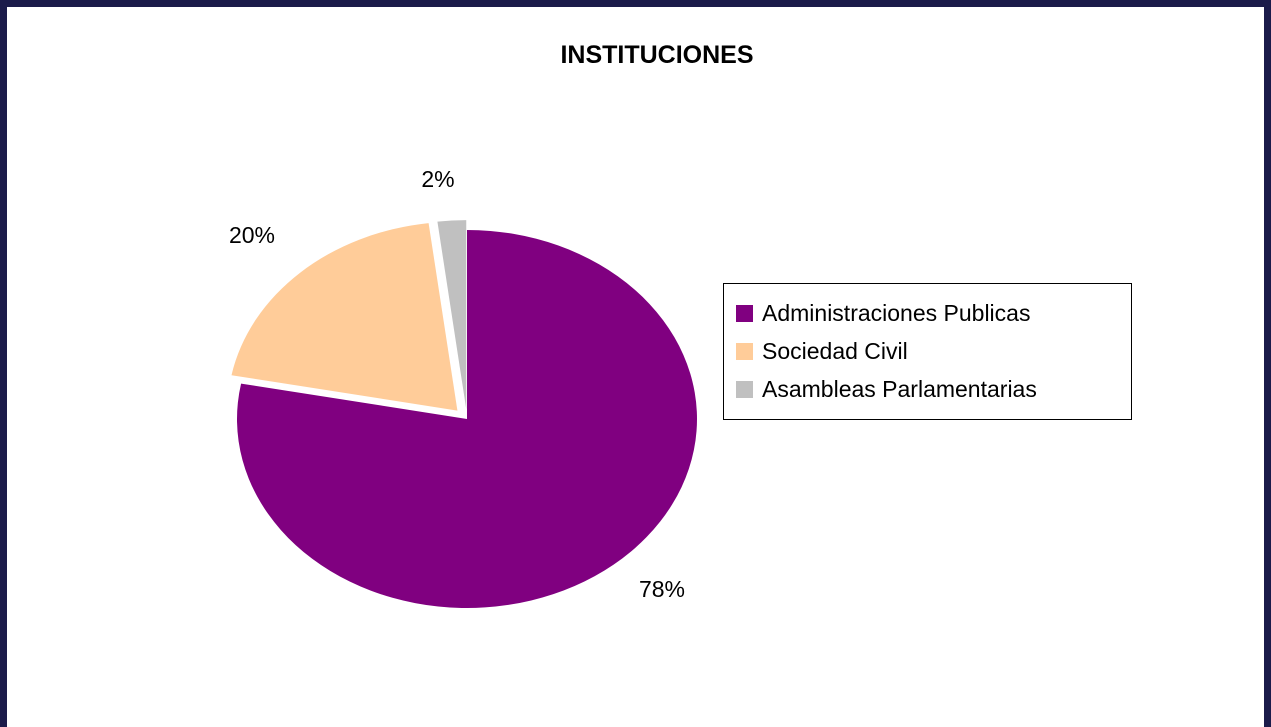  I want to click on legend-item-sociedad-civil: Sociedad Civil, so click(927, 351).